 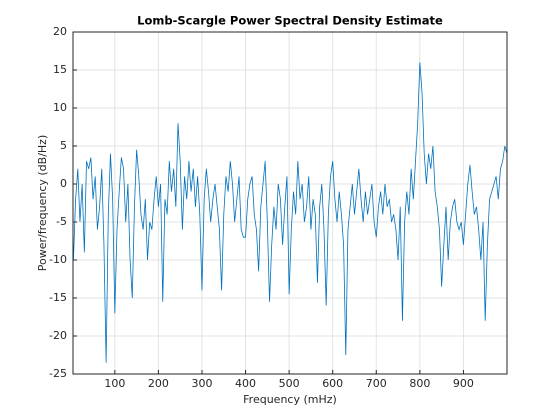 What do you see at coordinates (60, 107) in the screenshot?
I see `y-tick-label: 10` at bounding box center [60, 107].